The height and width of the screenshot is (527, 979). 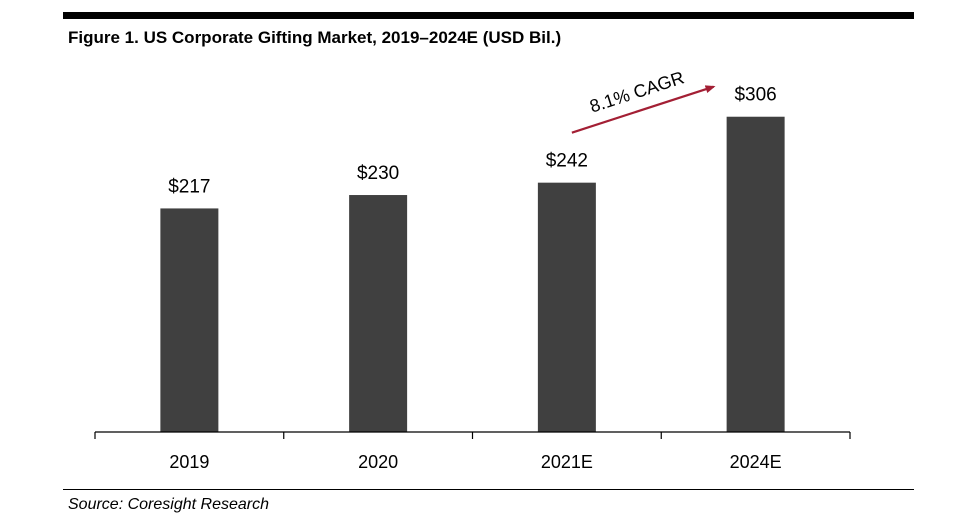 I want to click on cagr-arrow, so click(x=643, y=109).